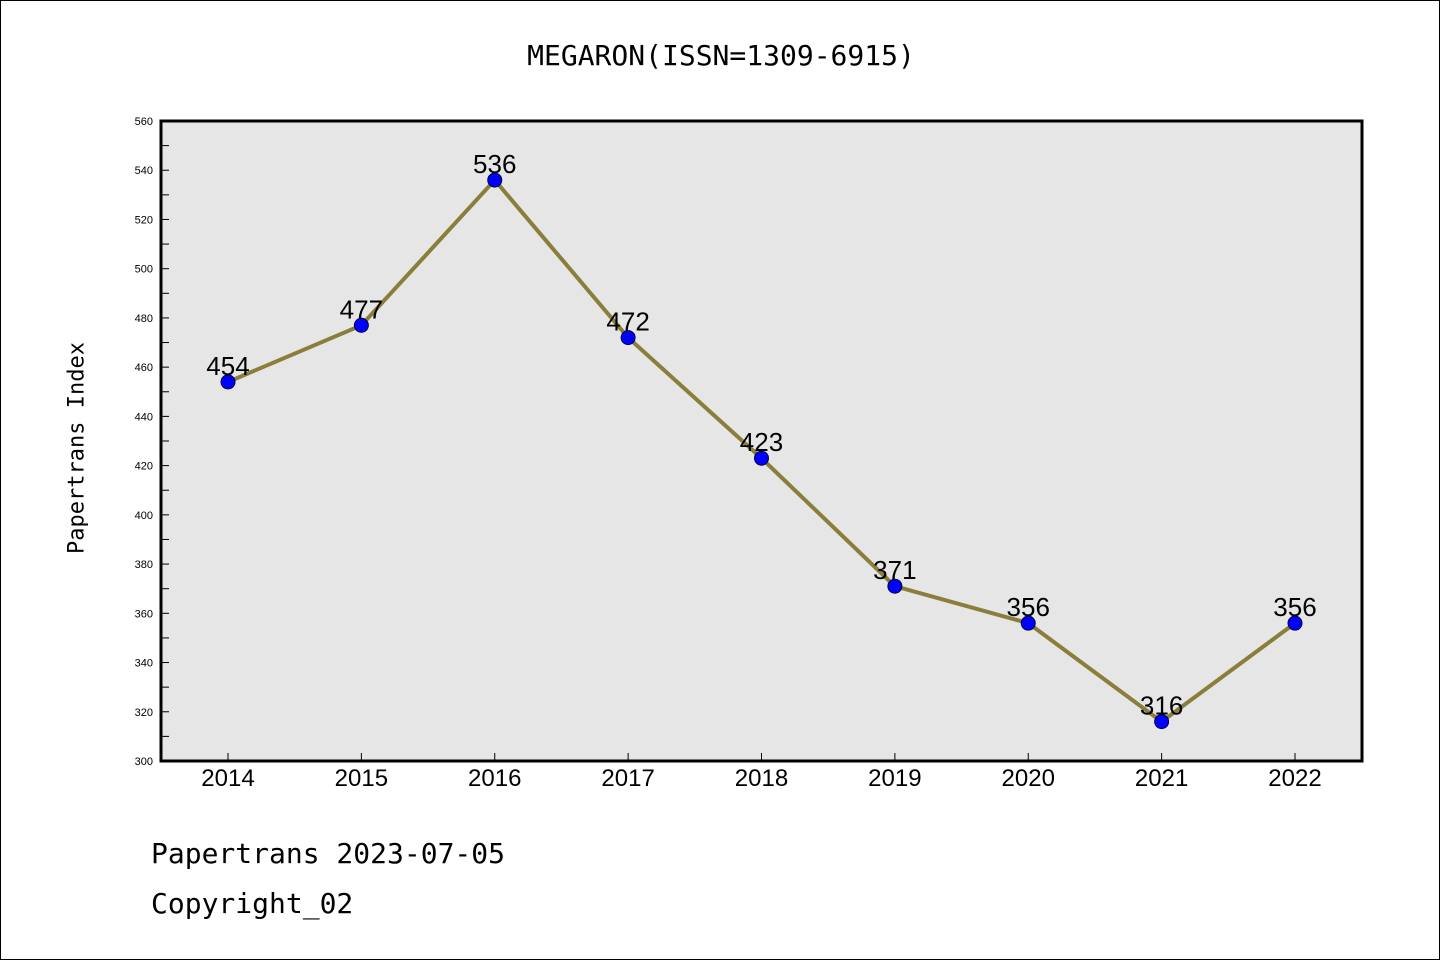 Image resolution: width=1440 pixels, height=960 pixels. Describe the element at coordinates (1161, 778) in the screenshot. I see `x-tick-label: 2021` at that location.